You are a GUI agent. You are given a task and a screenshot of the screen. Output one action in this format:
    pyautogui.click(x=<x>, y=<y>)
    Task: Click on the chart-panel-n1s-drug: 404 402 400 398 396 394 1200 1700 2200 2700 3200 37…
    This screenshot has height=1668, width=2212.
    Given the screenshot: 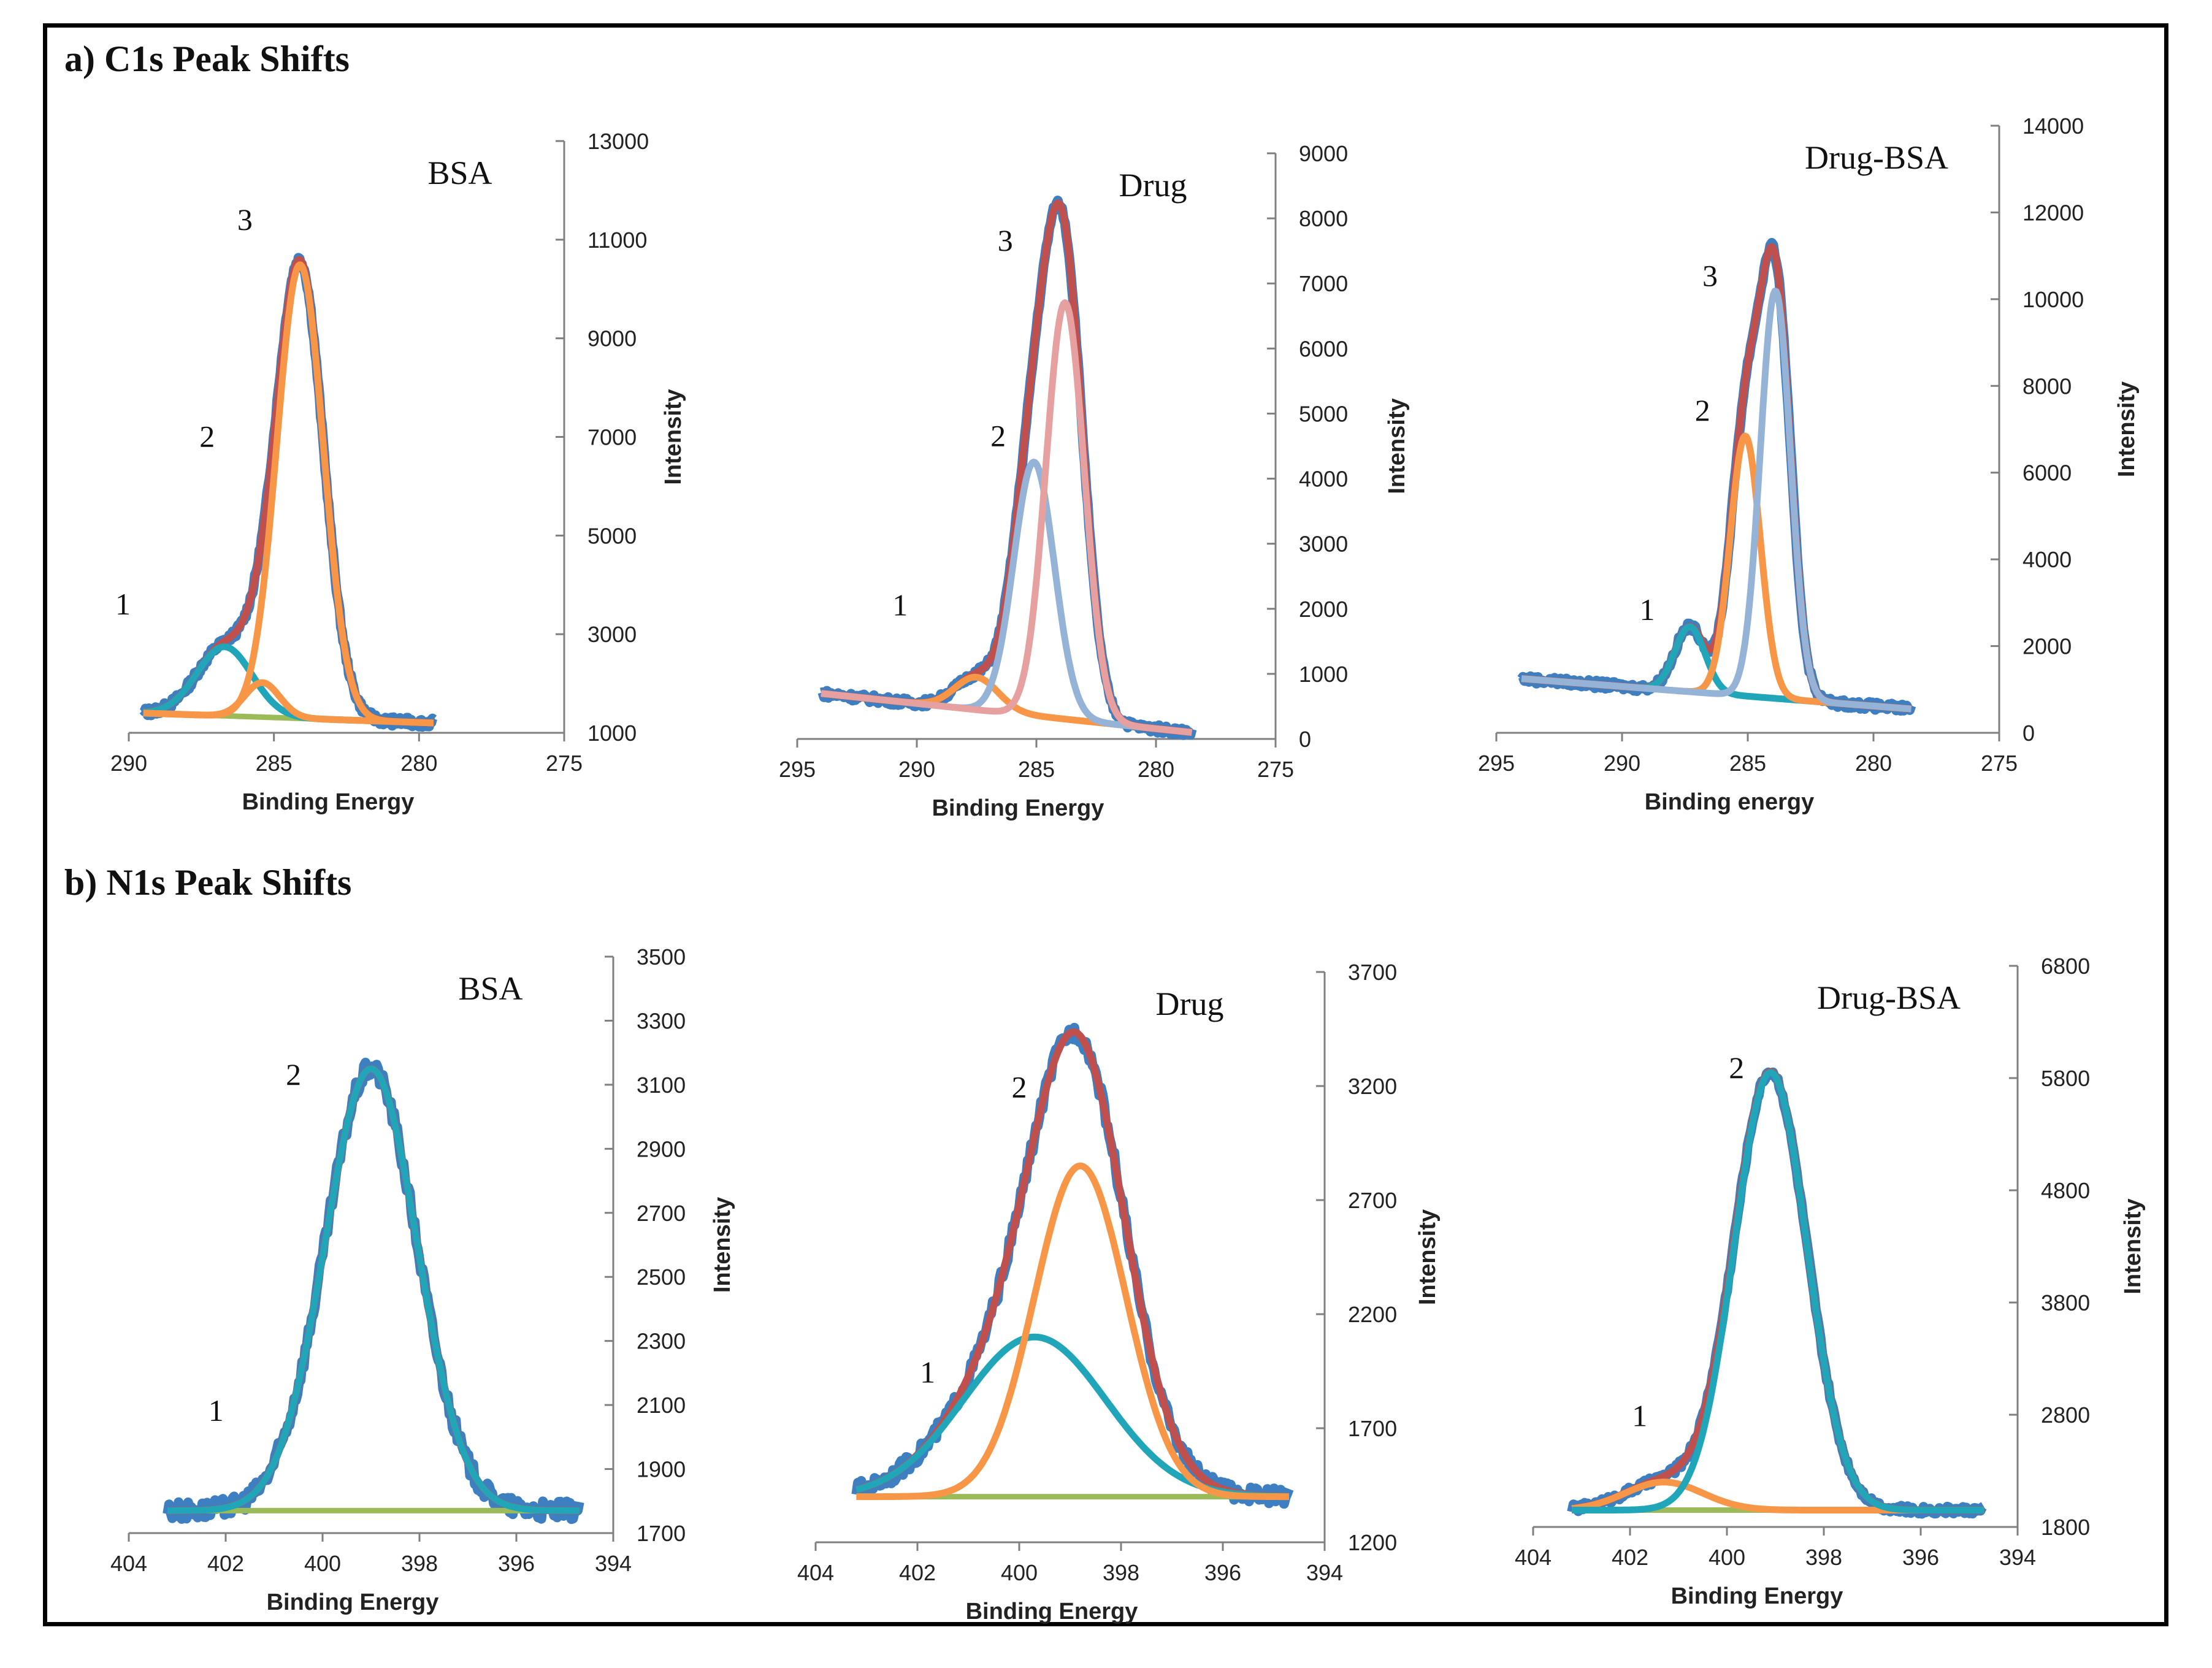 What is the action you would take?
    pyautogui.click(x=1149, y=1285)
    